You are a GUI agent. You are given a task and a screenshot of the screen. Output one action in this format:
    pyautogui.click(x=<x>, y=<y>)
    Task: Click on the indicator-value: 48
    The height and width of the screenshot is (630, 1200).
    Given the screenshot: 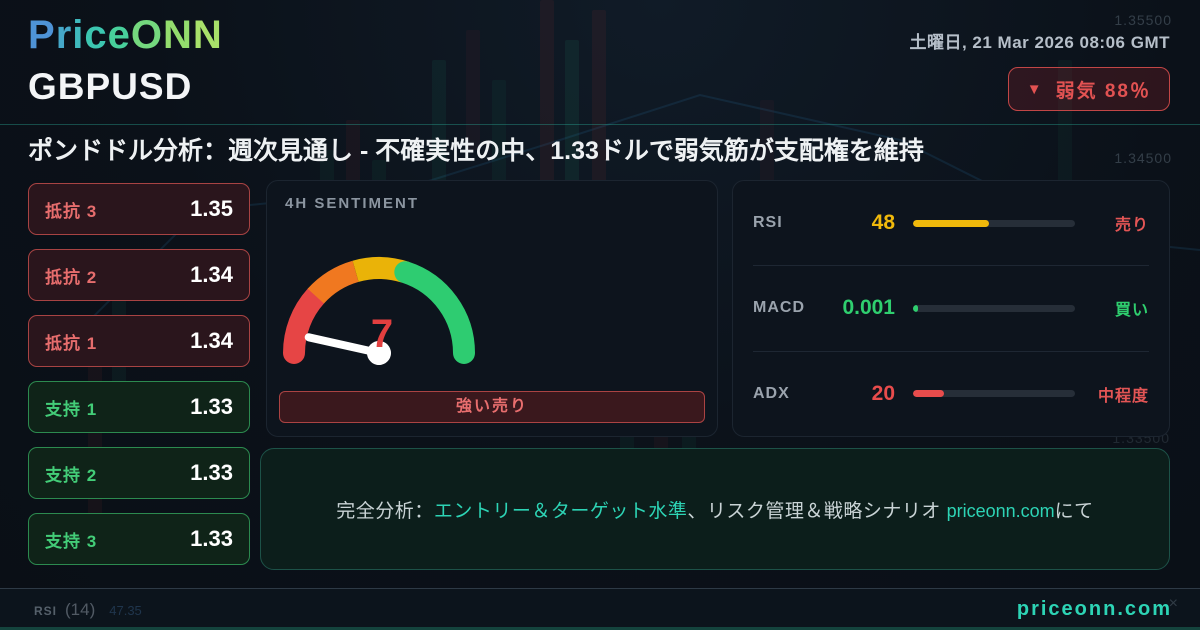 What is the action you would take?
    pyautogui.click(x=883, y=223)
    